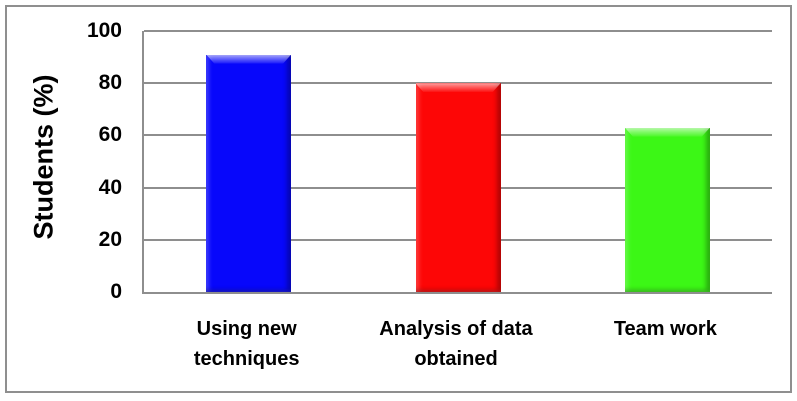 The image size is (797, 401). What do you see at coordinates (458, 187) in the screenshot?
I see `bar-analysis-of-data-obtained` at bounding box center [458, 187].